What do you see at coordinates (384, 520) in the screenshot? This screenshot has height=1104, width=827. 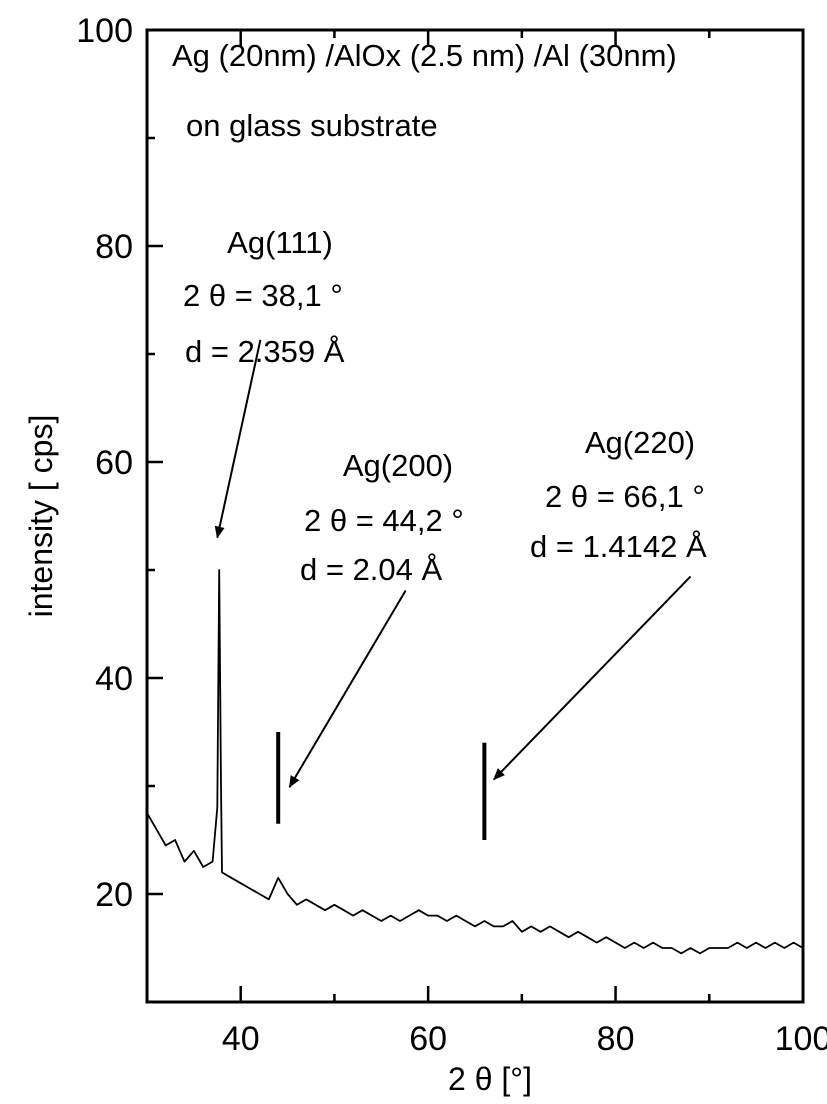 I see `peak-200-two-theta: 2 θ = 44,2 °` at bounding box center [384, 520].